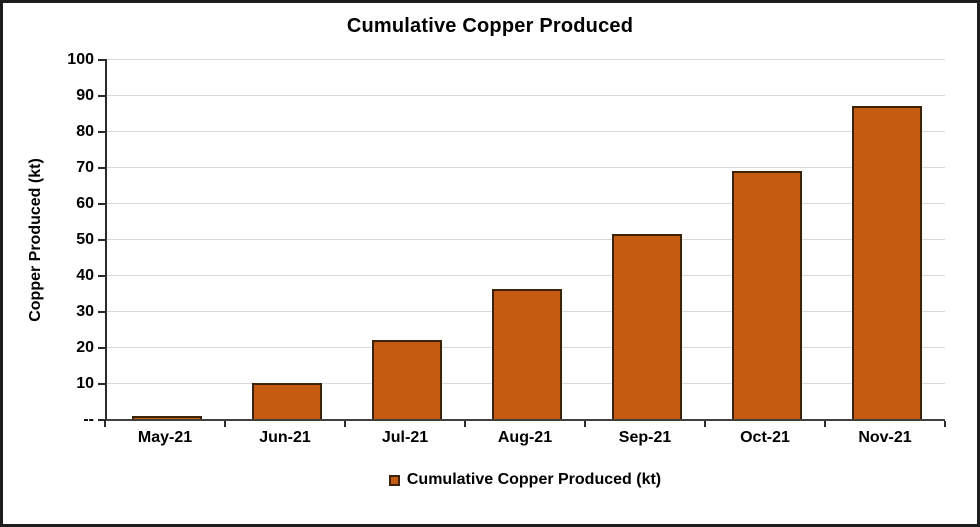 This screenshot has height=527, width=980. Describe the element at coordinates (405, 437) in the screenshot. I see `x-axis-label: Jul-21` at that location.